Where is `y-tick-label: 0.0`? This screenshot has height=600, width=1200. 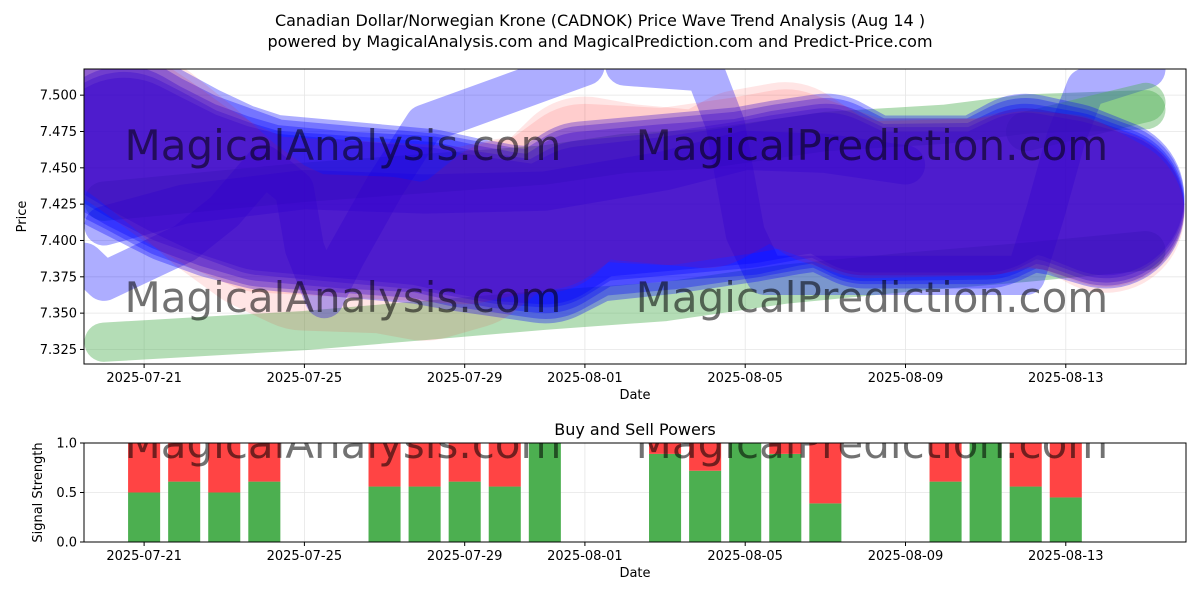
y-tick-label: 0.0 is located at coordinates (66, 543).